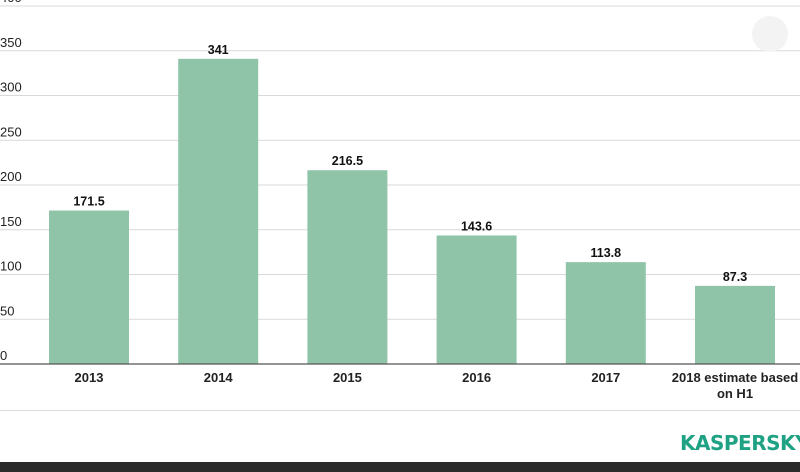 This screenshot has width=800, height=472. What do you see at coordinates (218, 211) in the screenshot?
I see `bar-2014` at bounding box center [218, 211].